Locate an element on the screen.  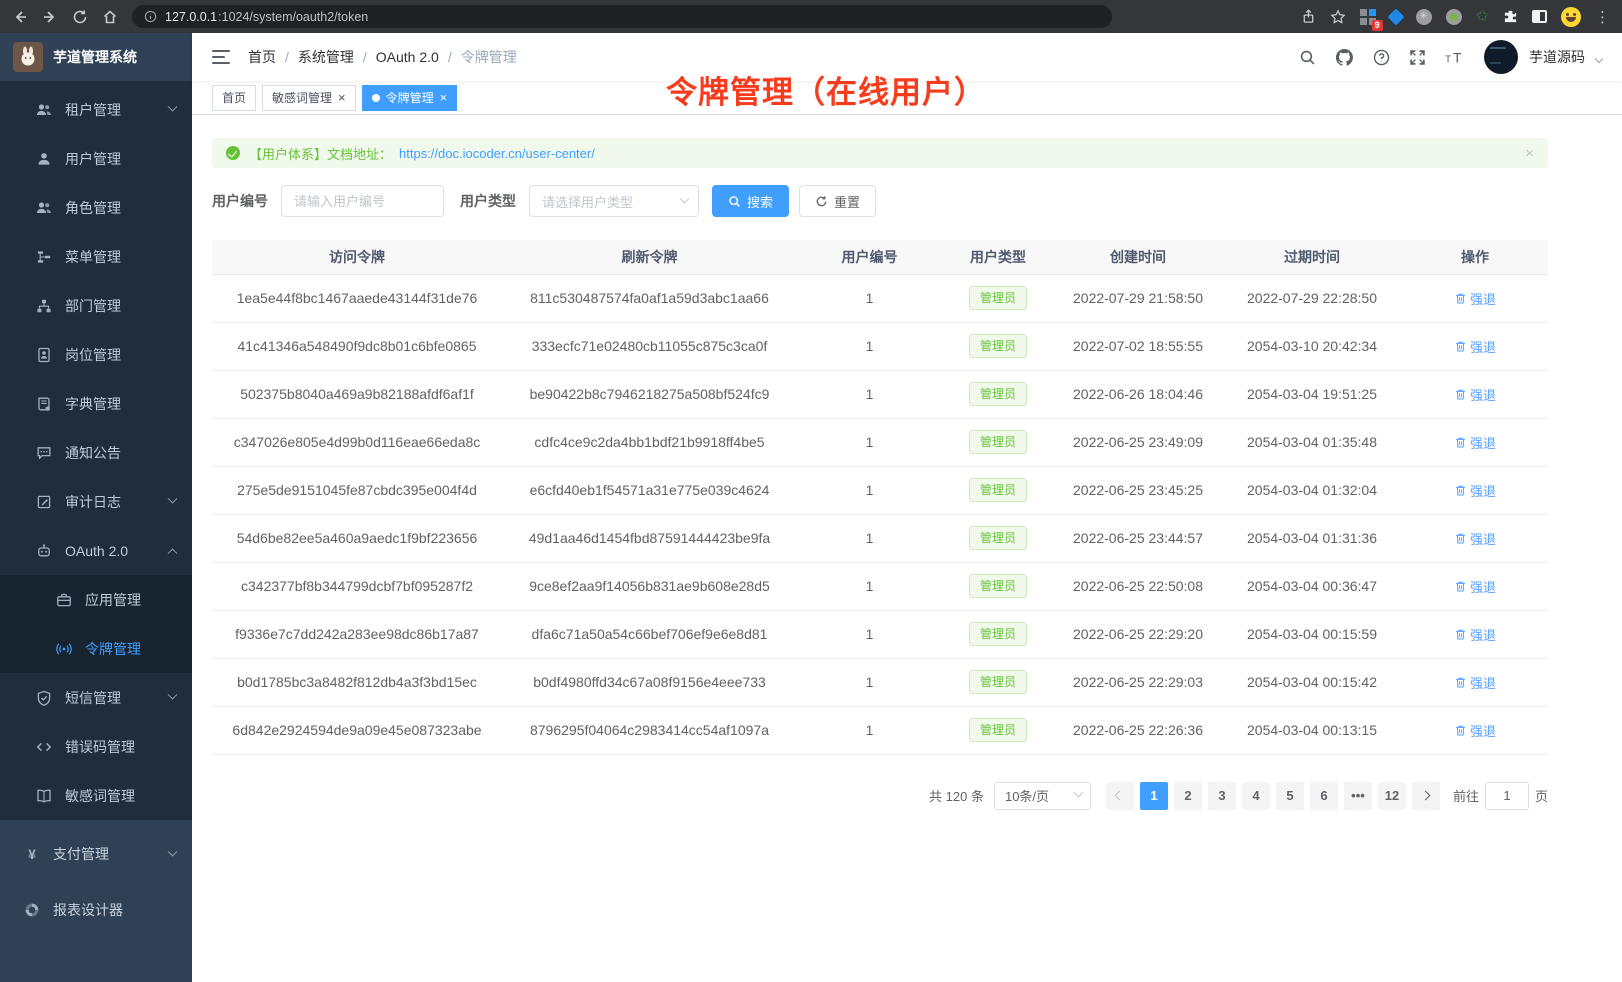
reset-button: 重置 is located at coordinates (838, 201).